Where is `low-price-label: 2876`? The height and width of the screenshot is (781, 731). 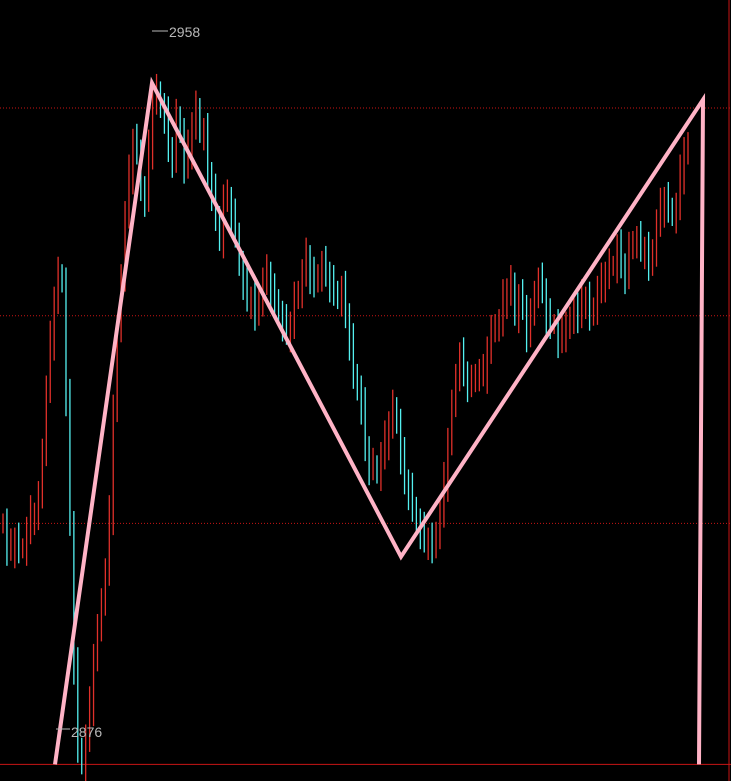 low-price-label: 2876 is located at coordinates (86, 732).